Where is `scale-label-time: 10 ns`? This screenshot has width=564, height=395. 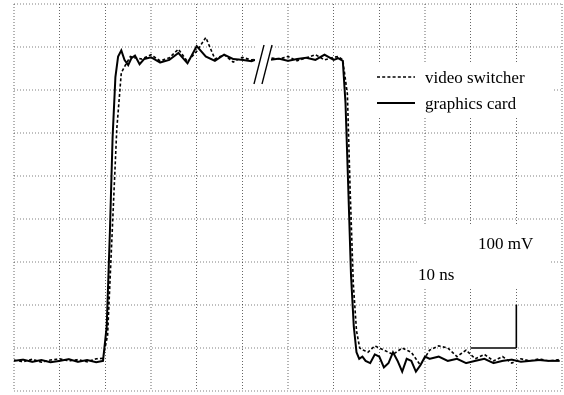
scale-label-time: 10 ns is located at coordinates (436, 274).